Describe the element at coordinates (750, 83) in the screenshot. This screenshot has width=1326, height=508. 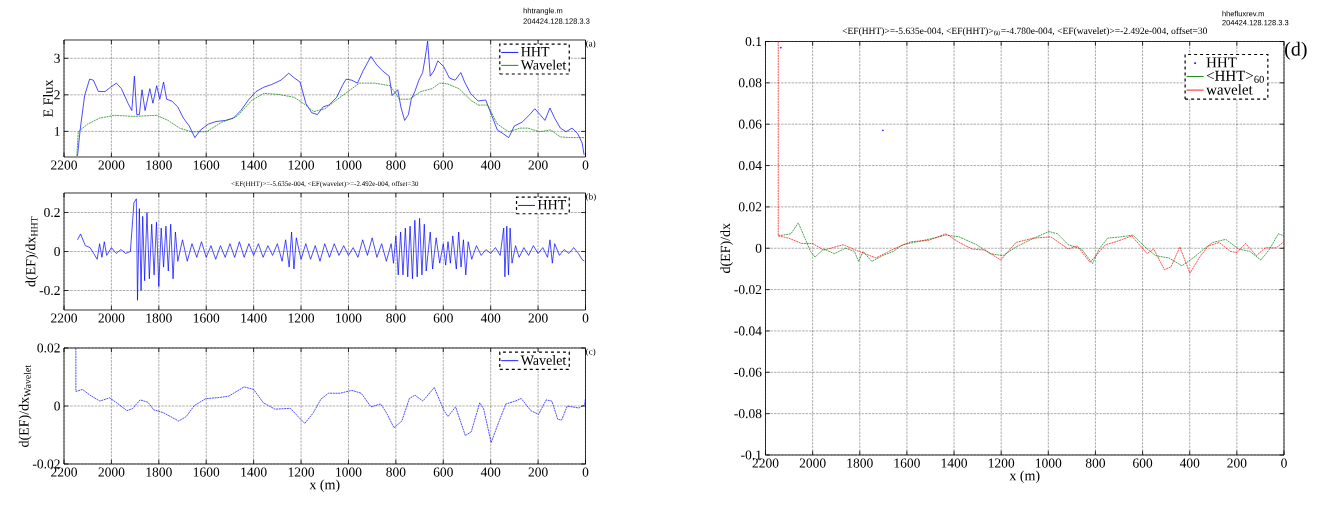
I see `y-tick-label: 0.08` at that location.